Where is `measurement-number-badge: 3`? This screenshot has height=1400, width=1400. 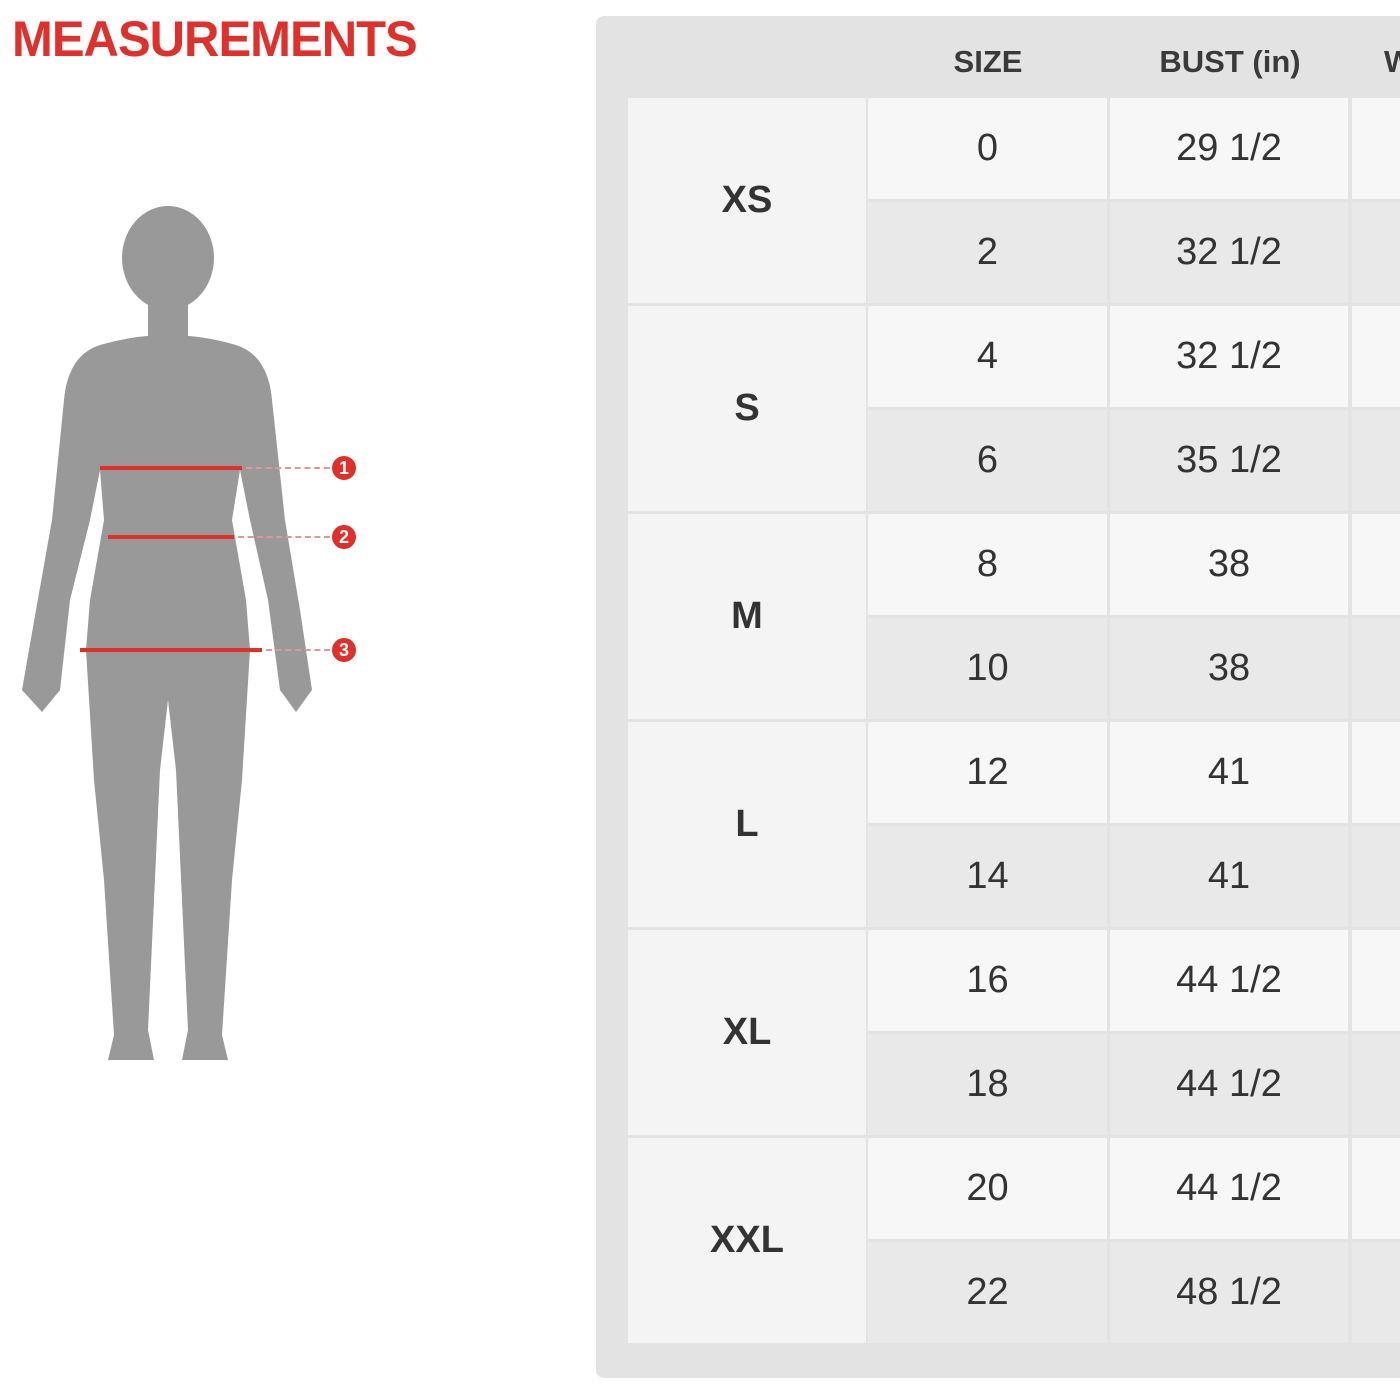
measurement-number-badge: 3 is located at coordinates (344, 650).